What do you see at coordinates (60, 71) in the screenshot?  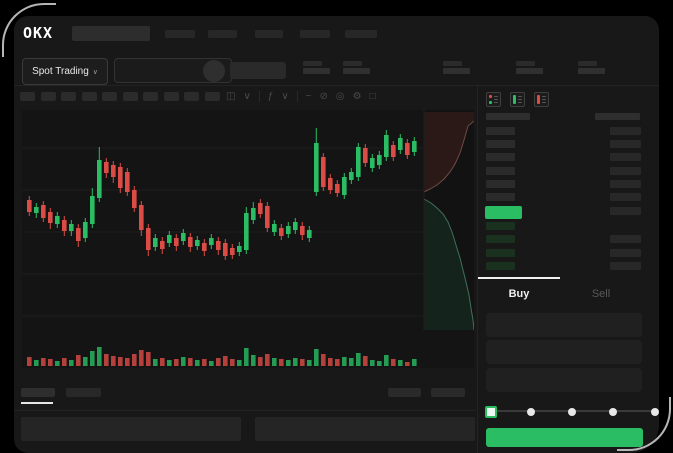 I see `market-type-label: Spot Trading` at bounding box center [60, 71].